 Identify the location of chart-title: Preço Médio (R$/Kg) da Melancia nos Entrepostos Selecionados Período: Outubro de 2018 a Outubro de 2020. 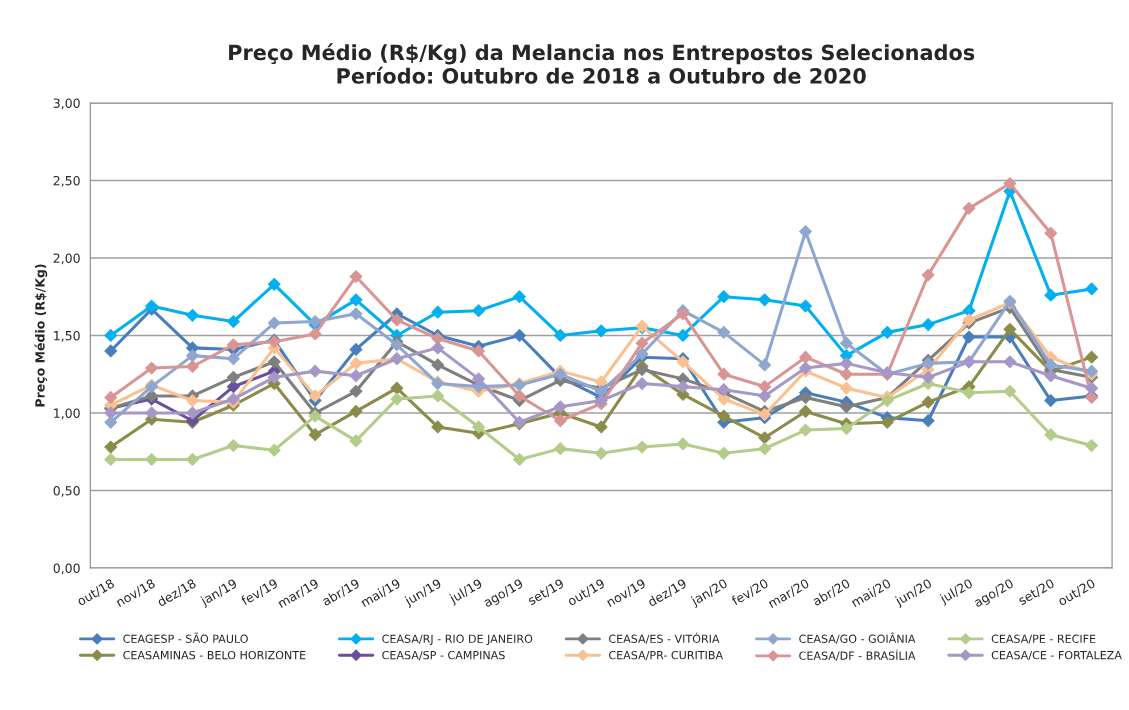
(602, 63).